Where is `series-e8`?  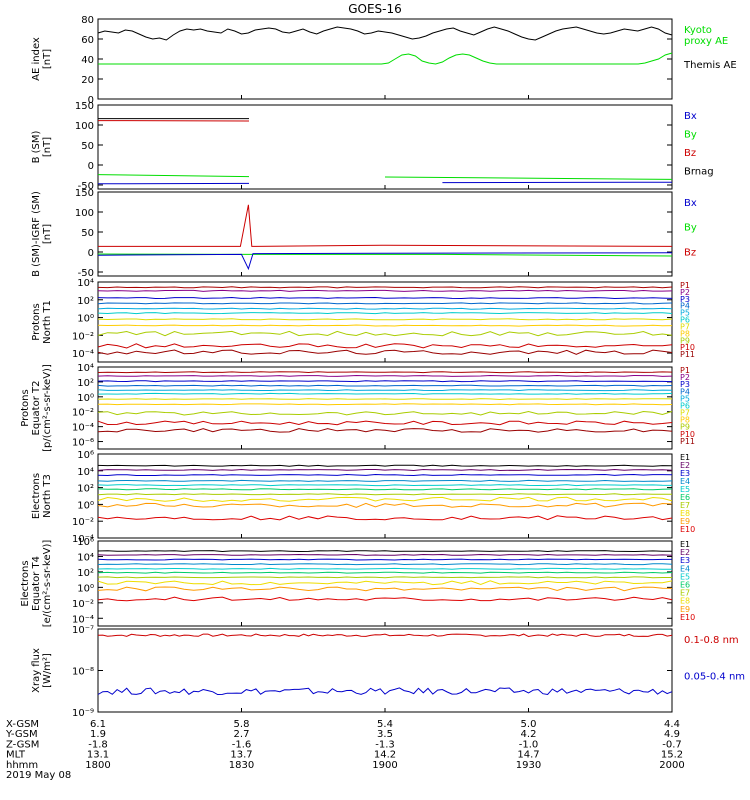 series-e8 is located at coordinates (385, 499).